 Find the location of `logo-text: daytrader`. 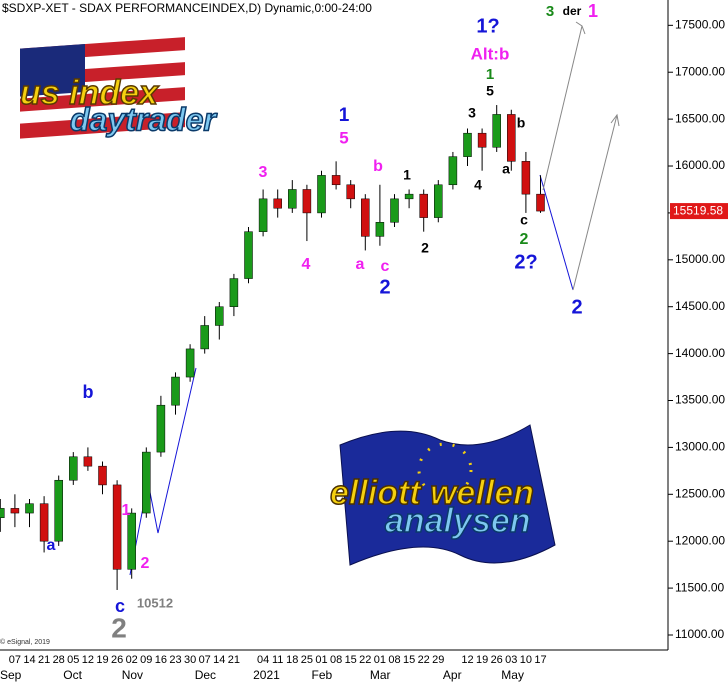

logo-text: daytrader is located at coordinates (143, 119).